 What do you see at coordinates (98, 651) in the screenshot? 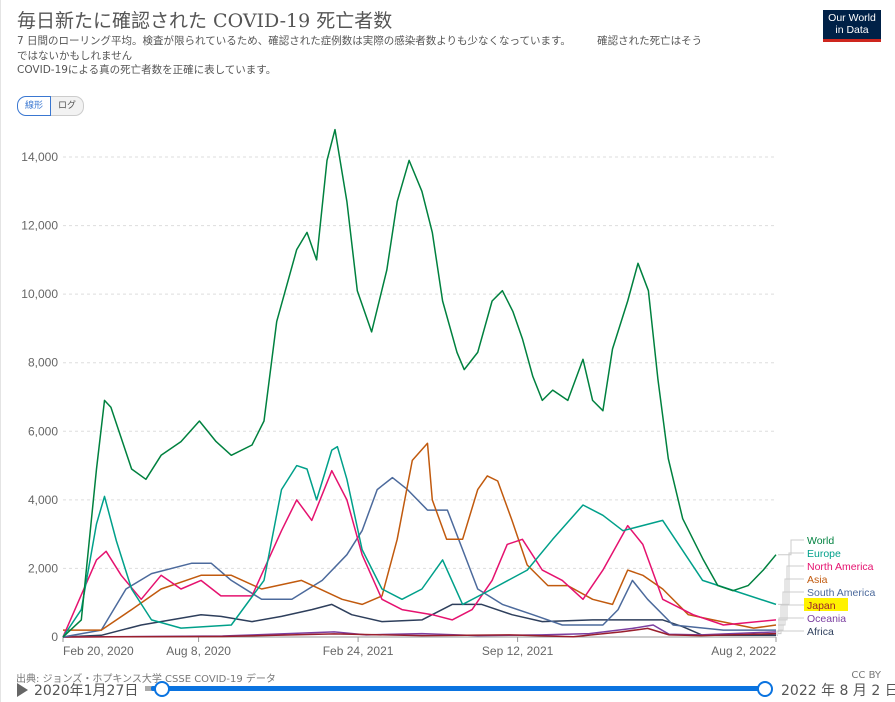
I see `x-tick-label: Feb 20, 2020` at bounding box center [98, 651].